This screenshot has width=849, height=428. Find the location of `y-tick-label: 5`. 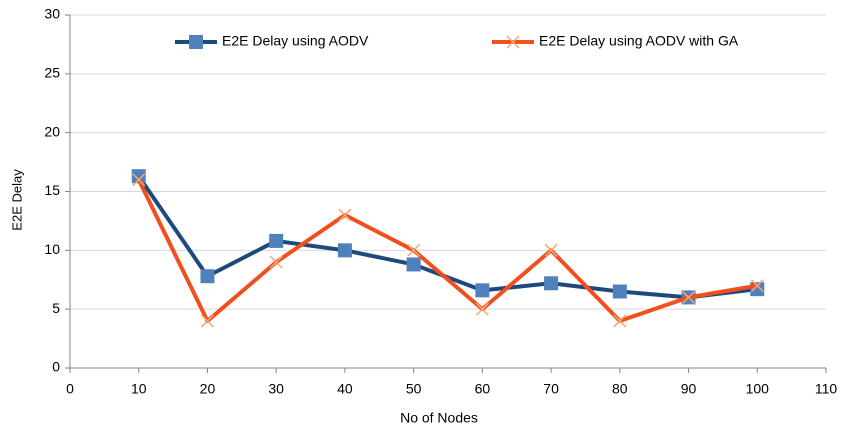

y-tick-label: 5 is located at coordinates (56, 308).